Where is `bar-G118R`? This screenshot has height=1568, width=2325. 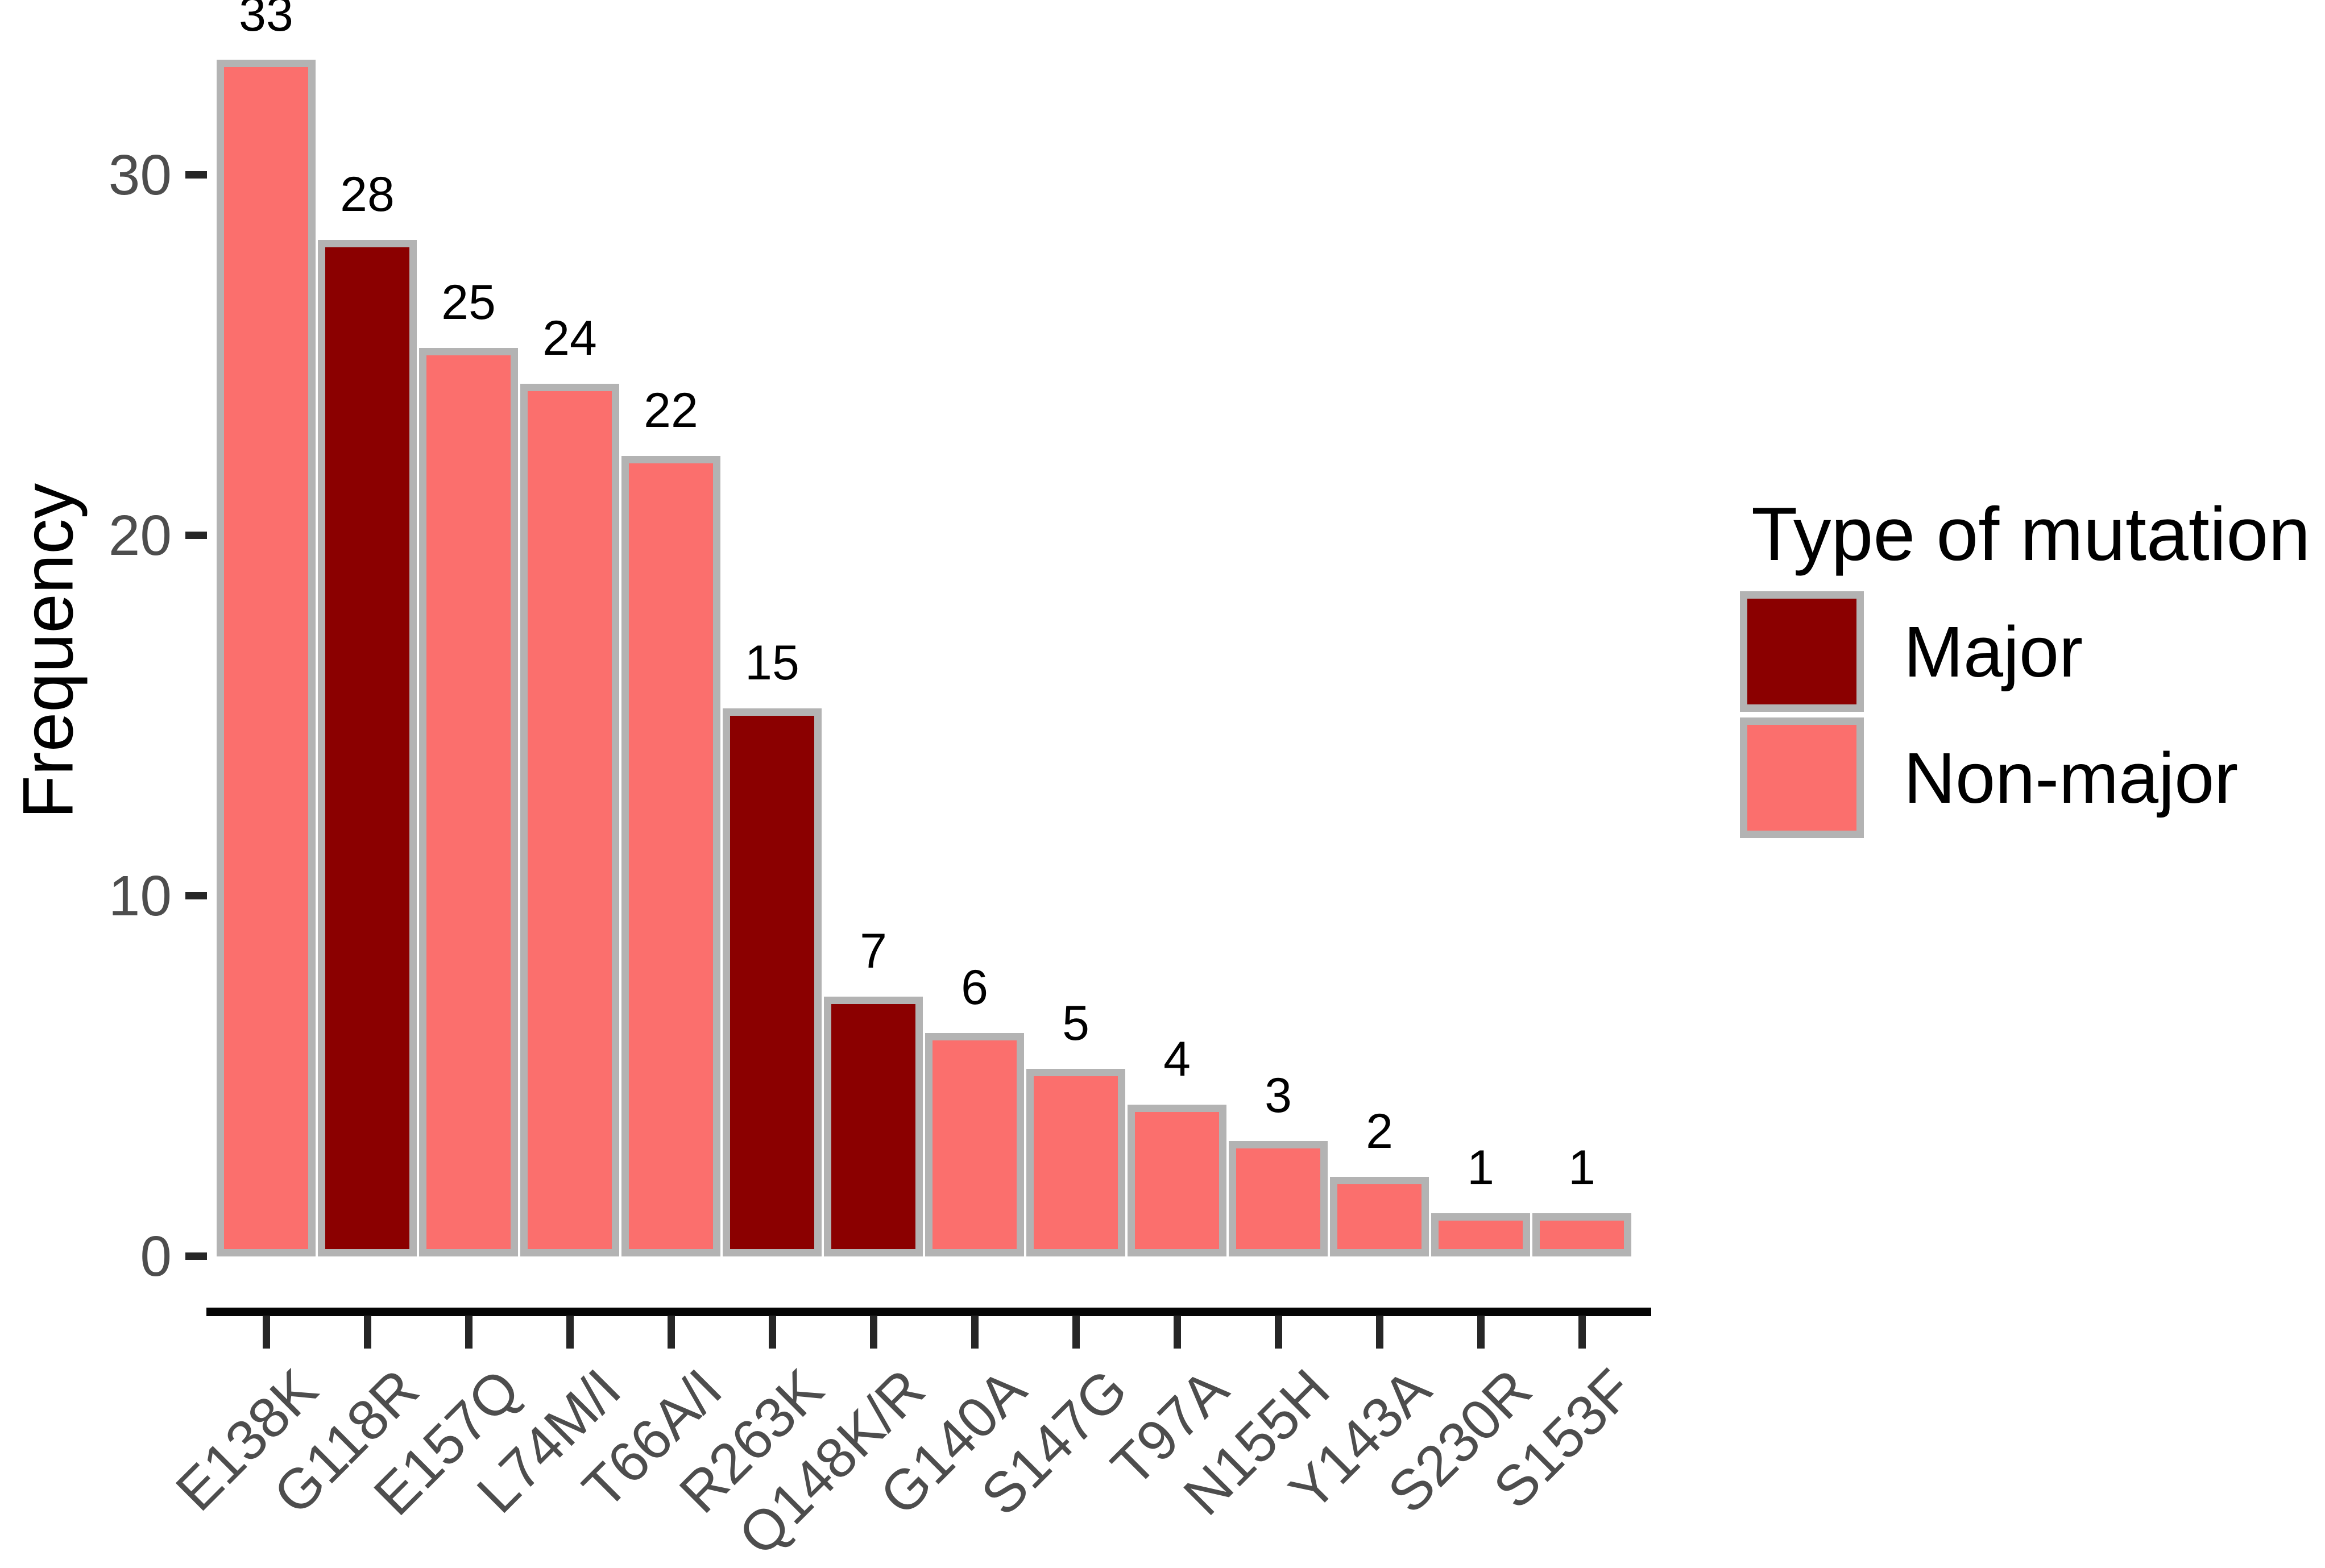
bar-G118R is located at coordinates (368, 748).